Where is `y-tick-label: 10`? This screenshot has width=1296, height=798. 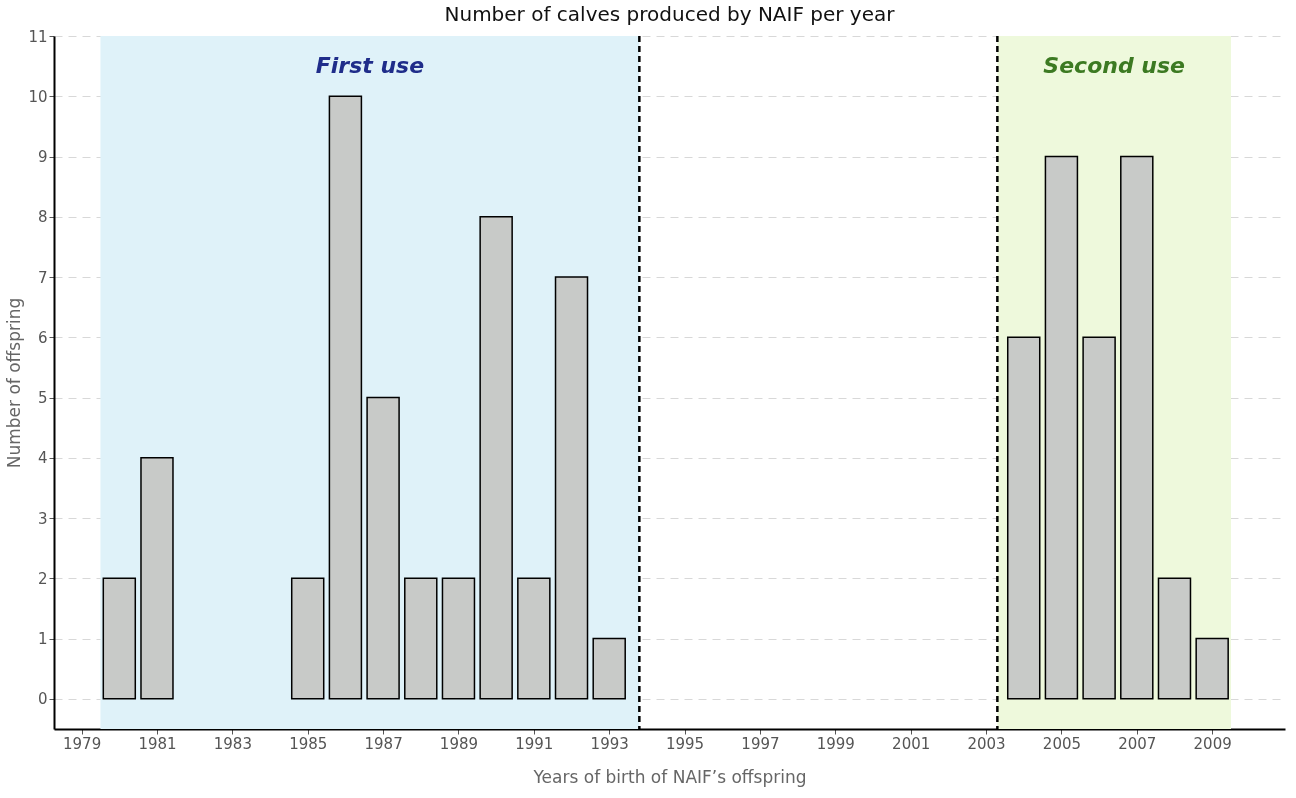
y-tick-label: 10 is located at coordinates (38, 96).